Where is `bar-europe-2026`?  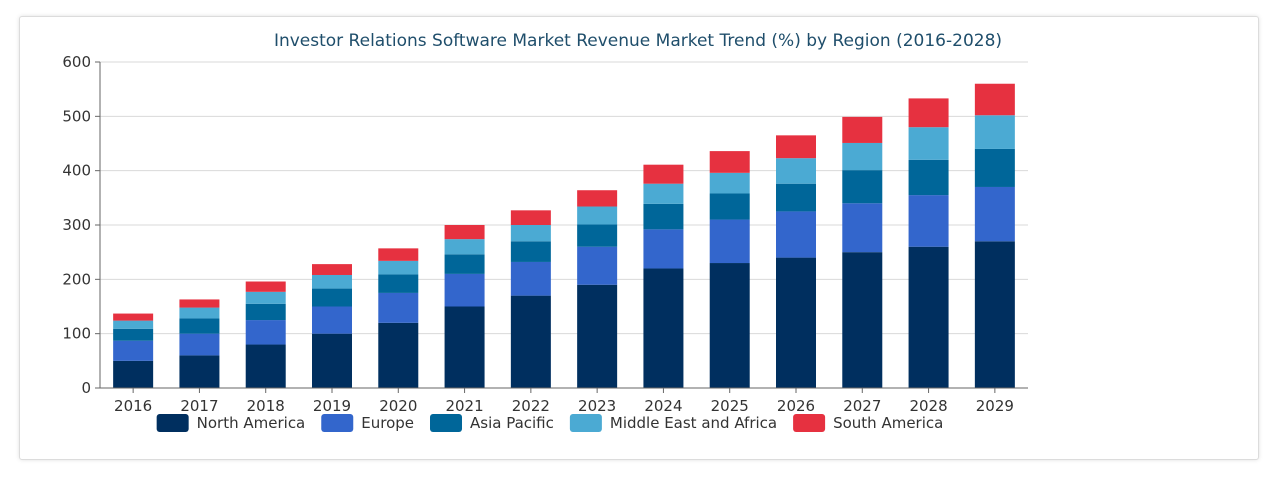 bar-europe-2026 is located at coordinates (796, 234).